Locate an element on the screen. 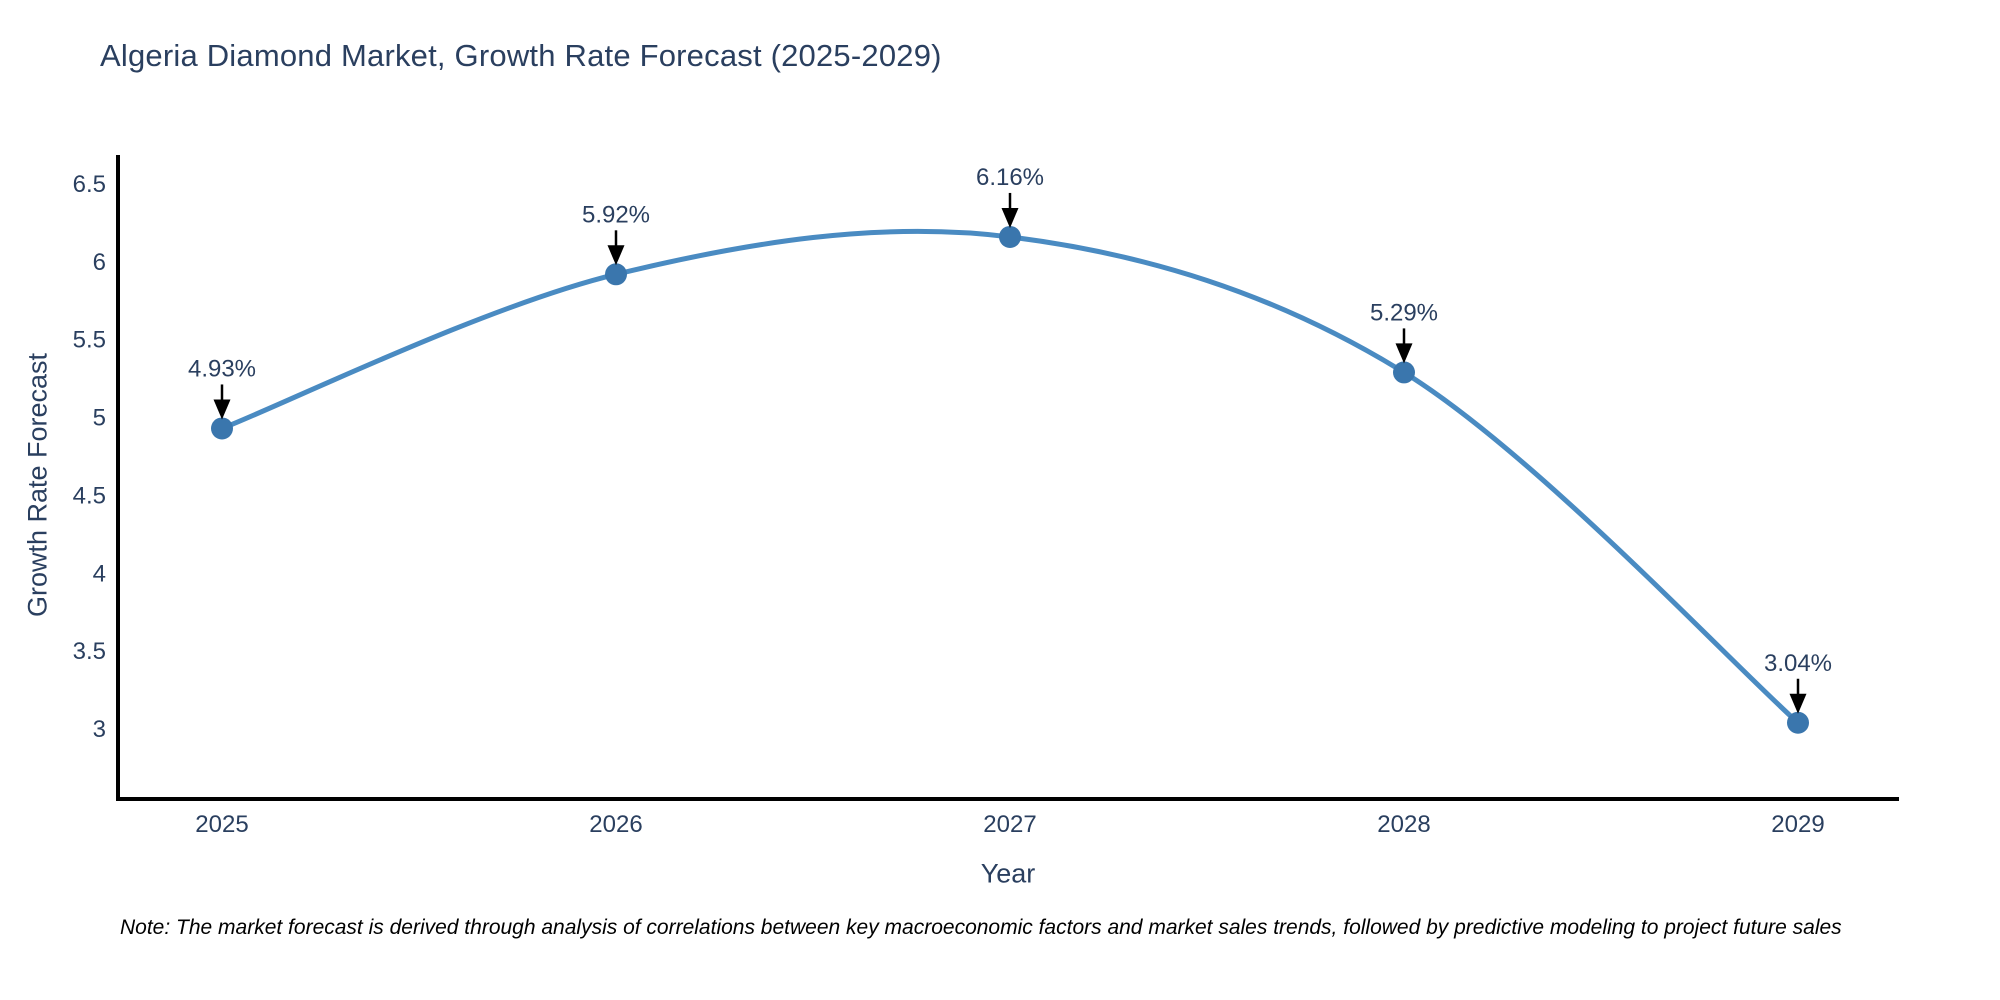 Image resolution: width=2000 pixels, height=1000 pixels. y-tick-label: 5.5 is located at coordinates (89, 340).